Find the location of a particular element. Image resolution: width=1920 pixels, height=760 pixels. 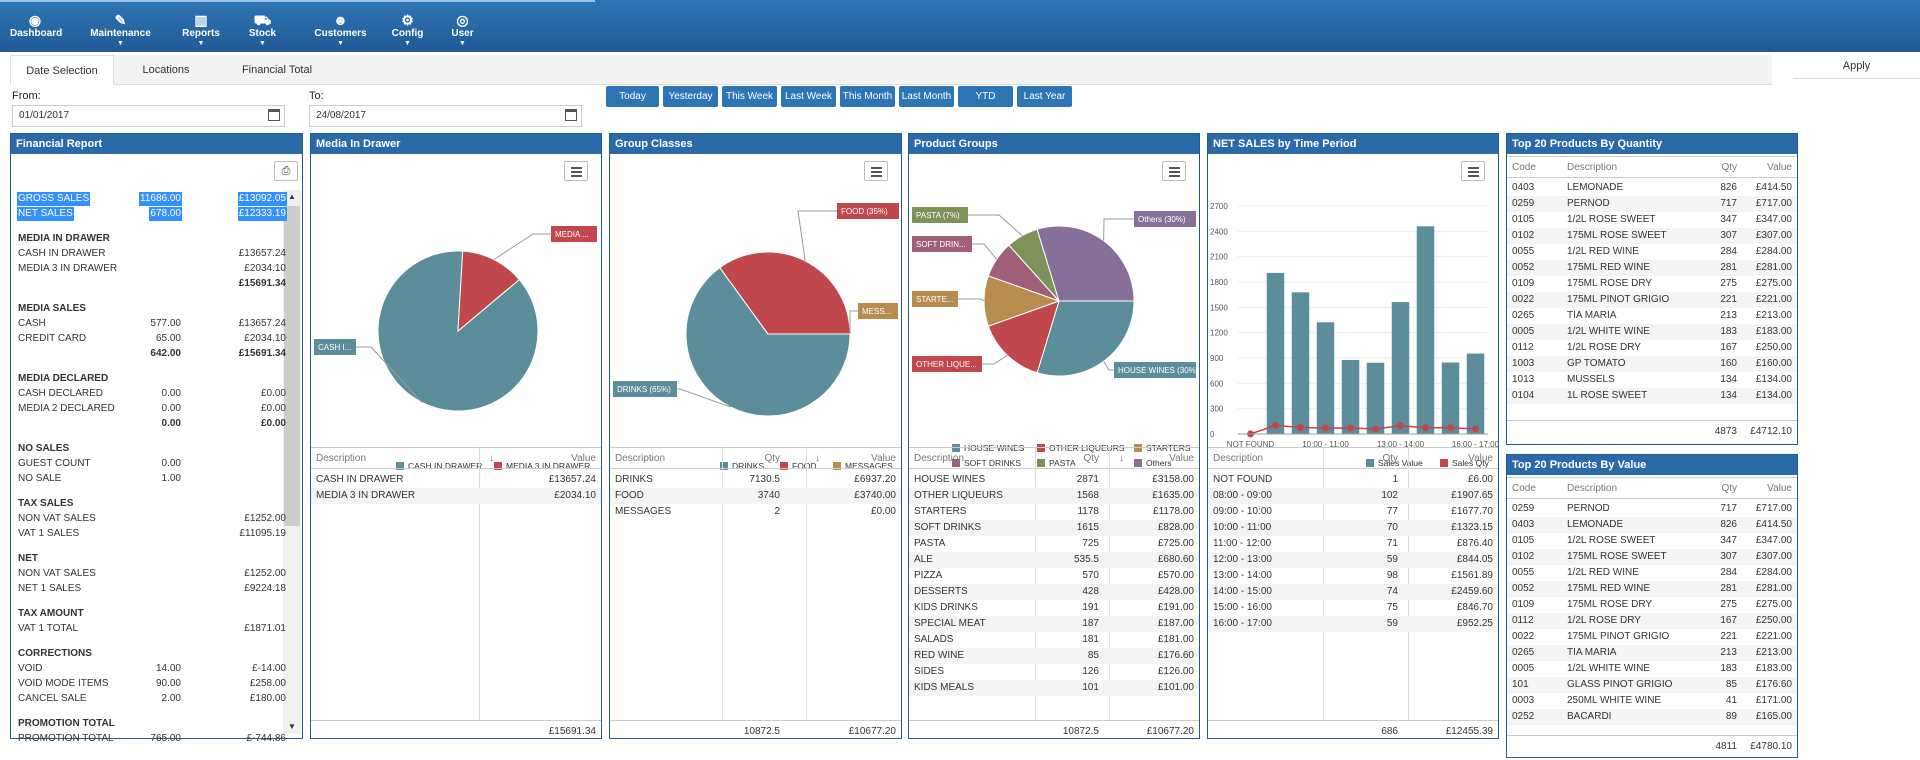

table-row: 0003 250ML WHITE WINE 41 £171.00 is located at coordinates (1652, 701).